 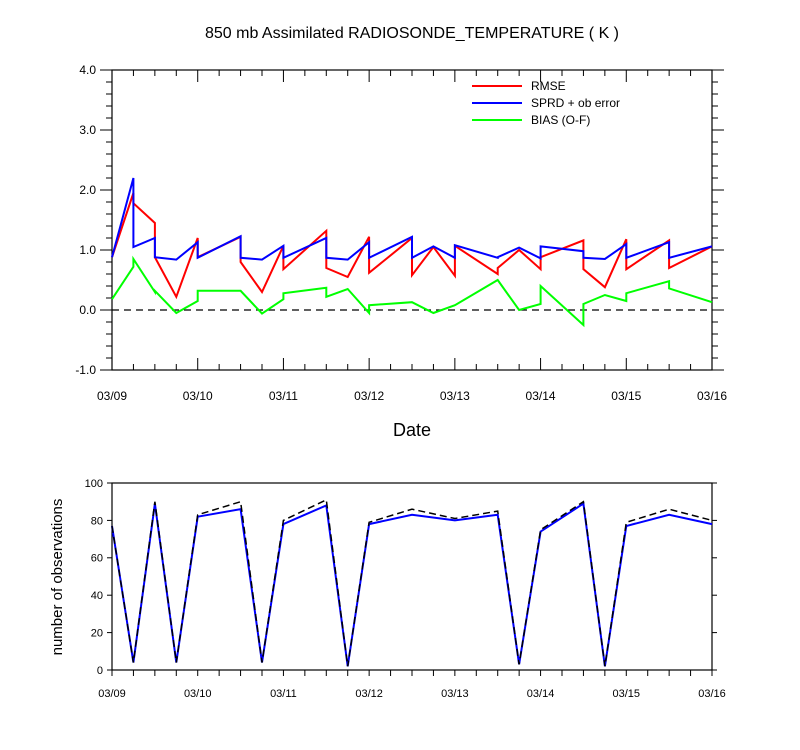 I want to click on y-tick-label: -1.0, so click(x=85, y=370).